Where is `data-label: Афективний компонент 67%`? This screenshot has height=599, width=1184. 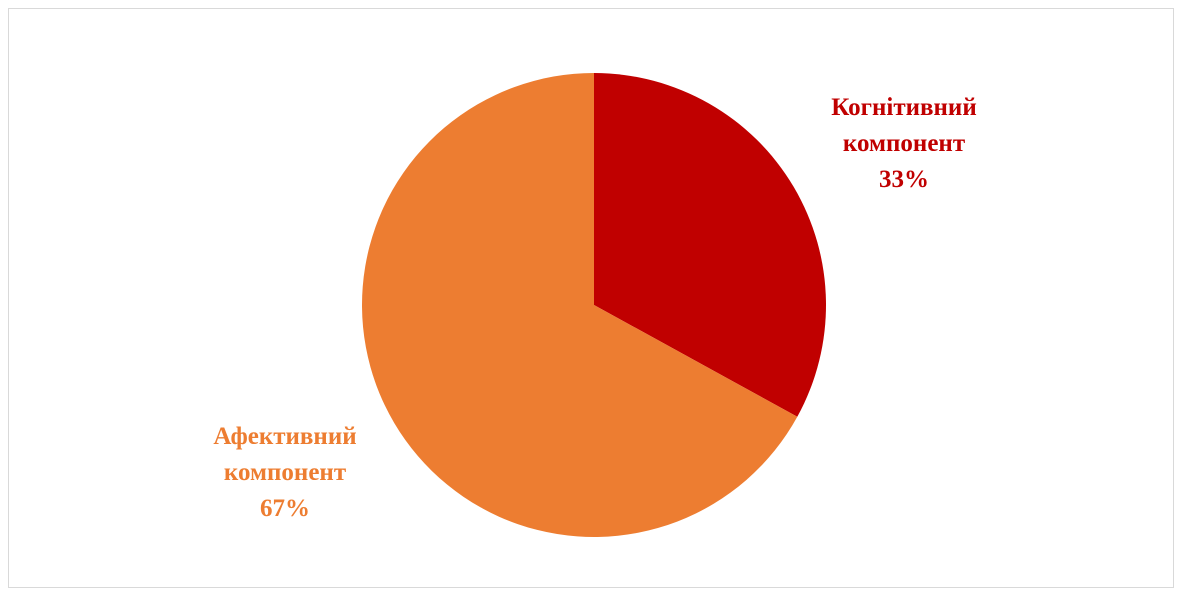 data-label: Афективний компонент 67% is located at coordinates (285, 473).